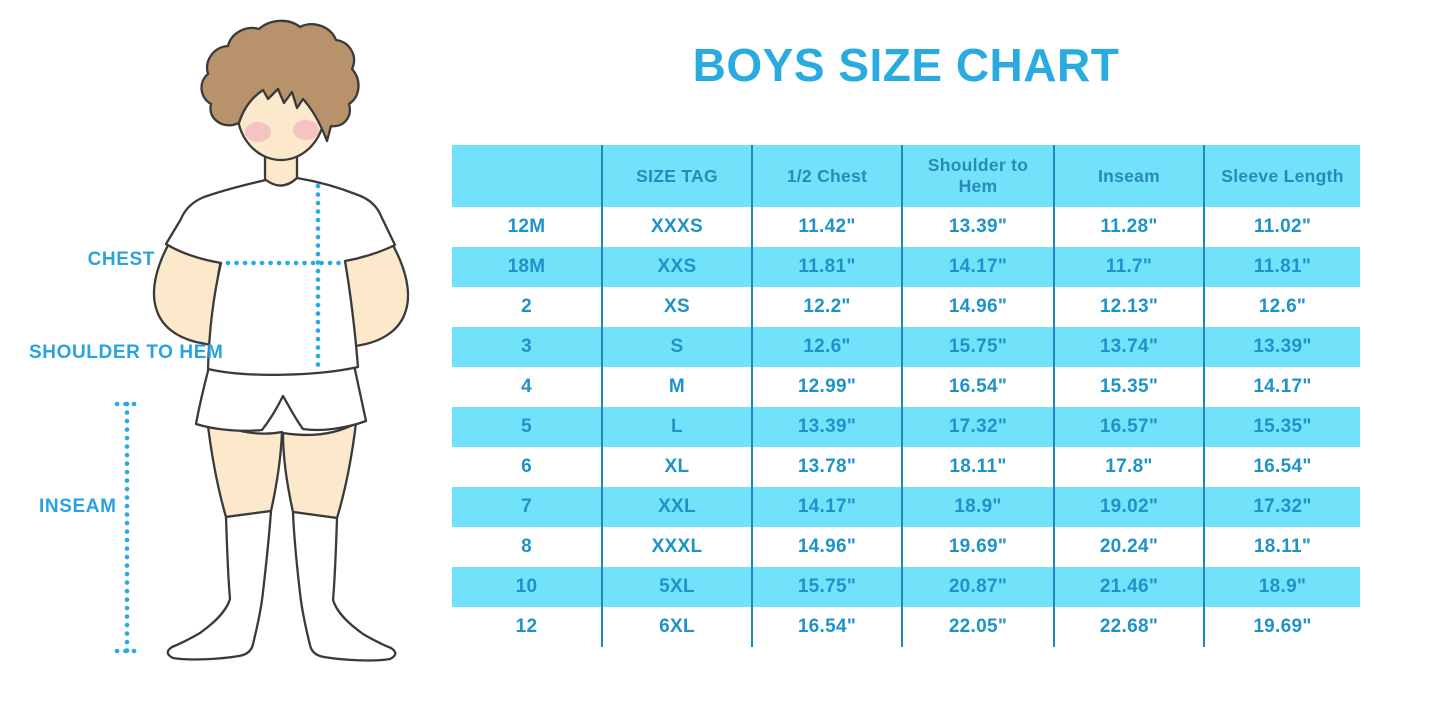 The height and width of the screenshot is (723, 1445). I want to click on table-row: 7 XXL 14.17" 18.9" 19.02" 17.32", so click(906, 507).